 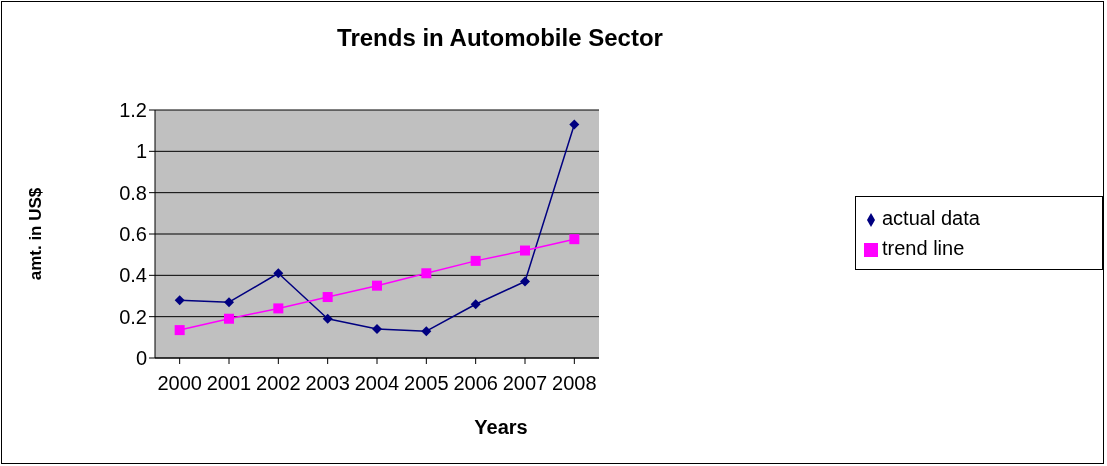 I want to click on x-tick-label: 2002, so click(x=278, y=383).